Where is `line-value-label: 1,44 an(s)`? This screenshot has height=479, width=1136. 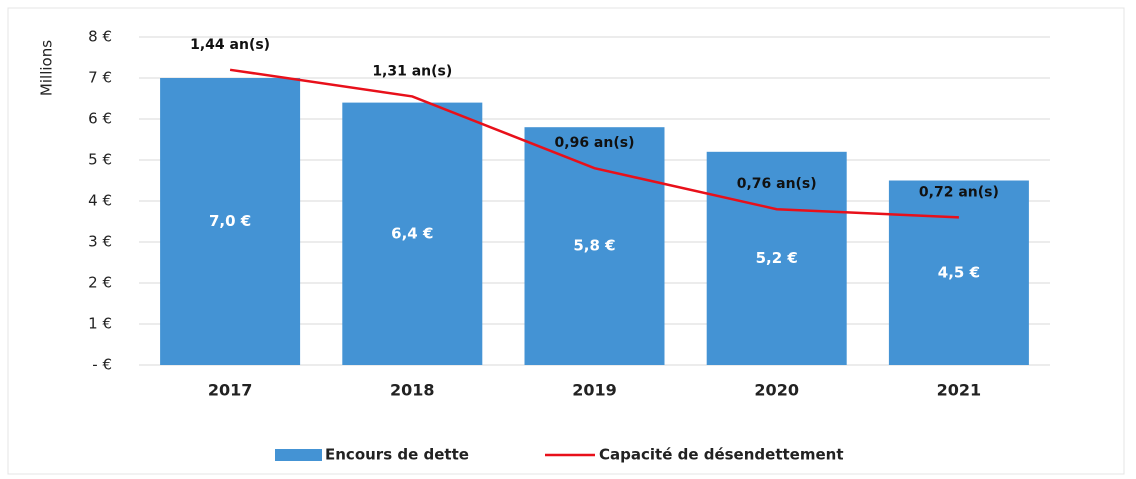 line-value-label: 1,44 an(s) is located at coordinates (230, 45).